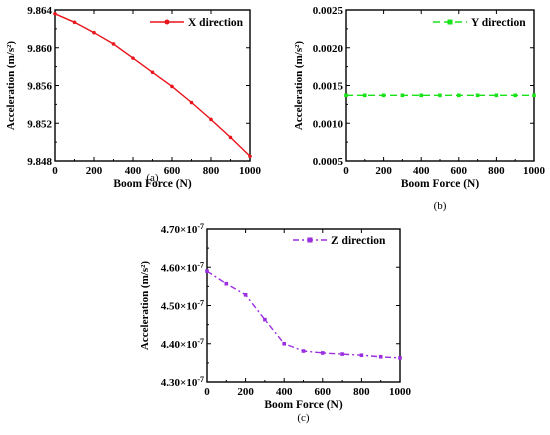 Image resolution: width=550 pixels, height=435 pixels. I want to click on y-tick-label: 0.0005, so click(328, 162).